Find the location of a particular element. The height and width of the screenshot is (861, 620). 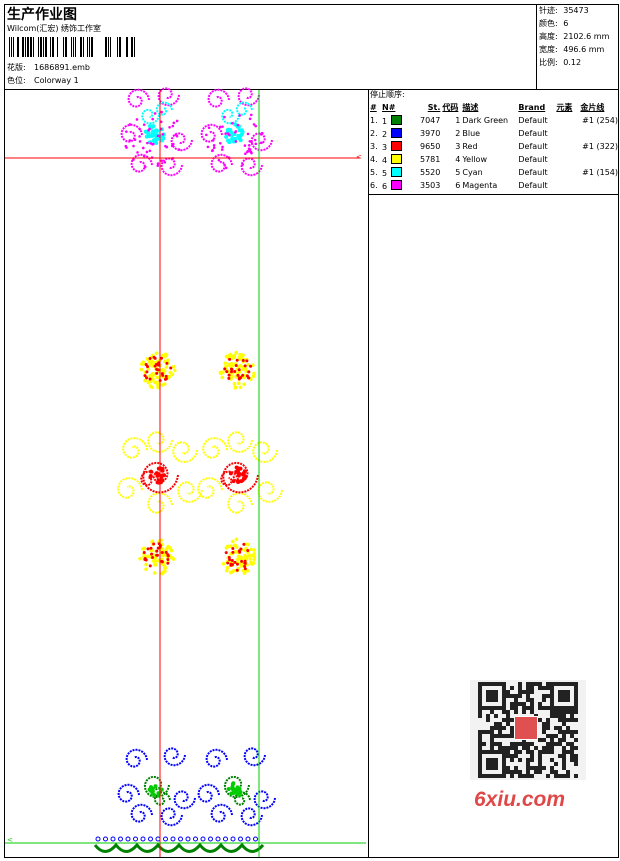

stat-value: 496.6 mm is located at coordinates (583, 49).